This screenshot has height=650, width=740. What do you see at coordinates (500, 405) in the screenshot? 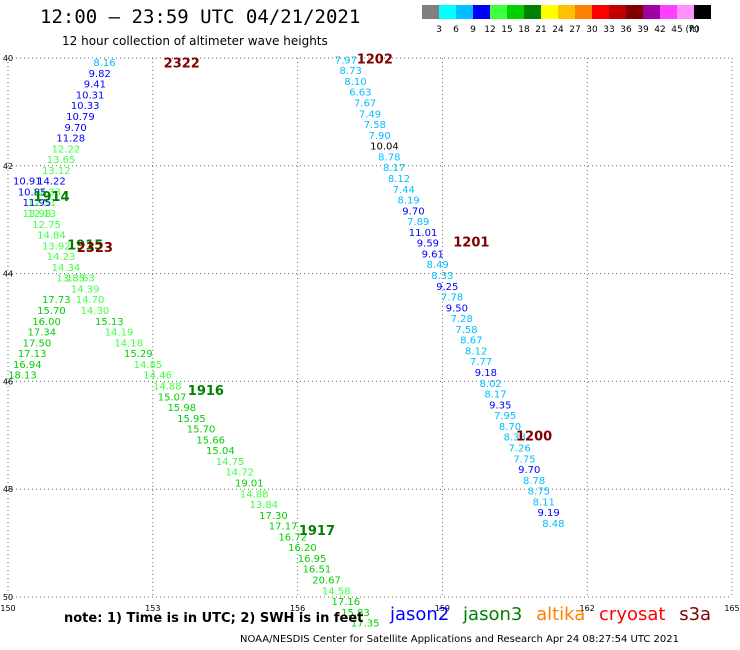
I see `swh-point: 9.35` at bounding box center [500, 405].